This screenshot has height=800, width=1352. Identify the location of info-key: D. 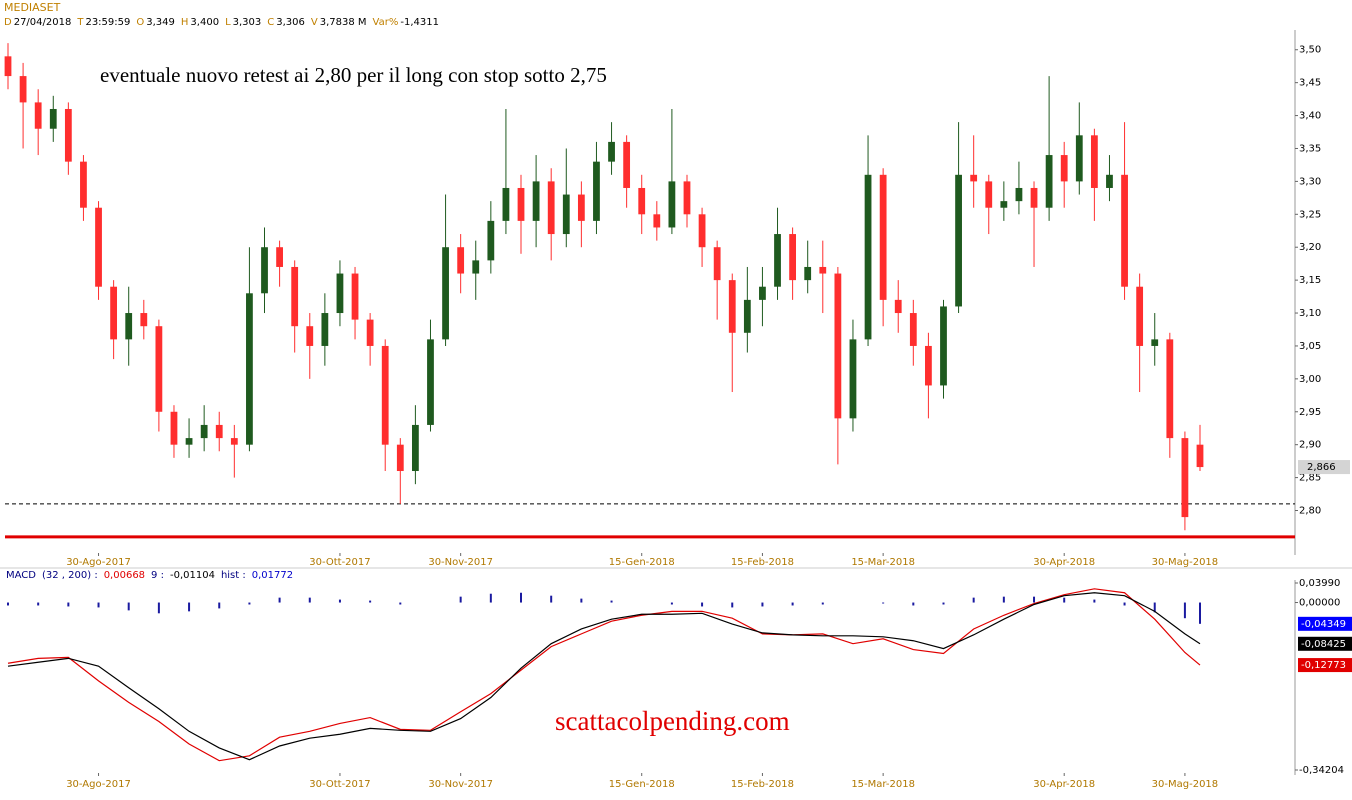
(8, 22).